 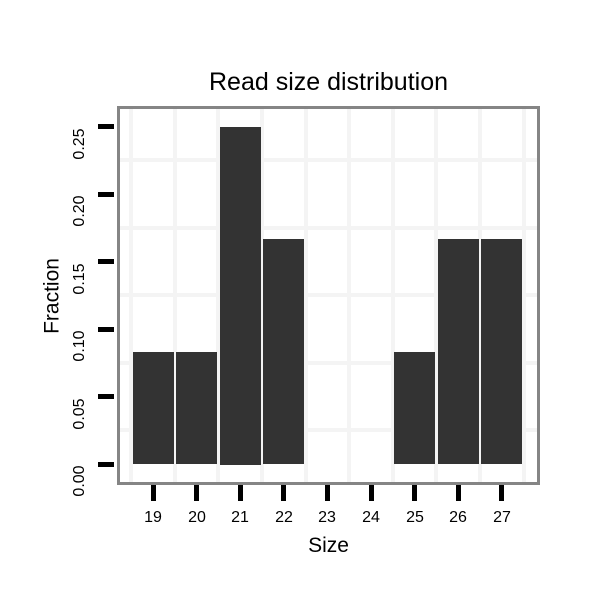 I want to click on y-axis-title: Fraction, so click(x=52, y=296).